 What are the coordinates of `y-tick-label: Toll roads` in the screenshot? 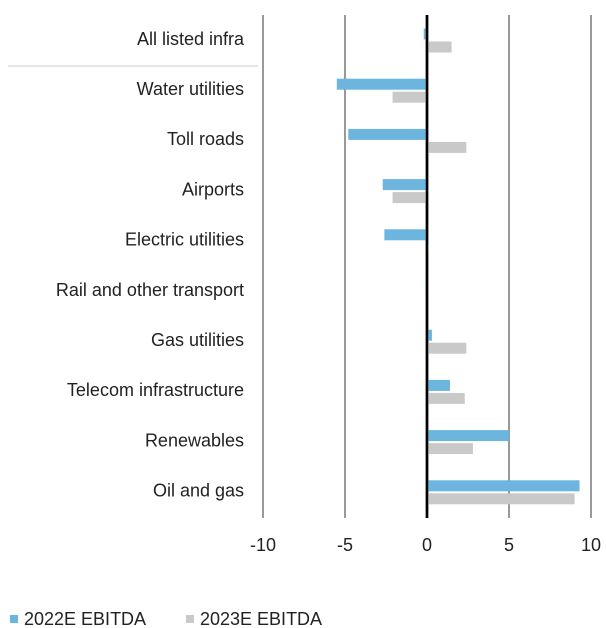 It's located at (205, 139).